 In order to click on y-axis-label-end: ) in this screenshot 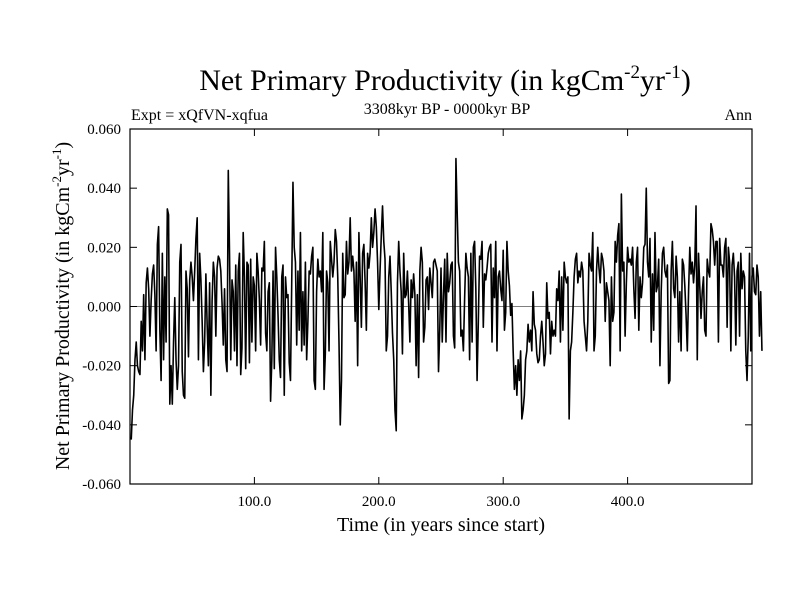, I will do `click(63, 145)`.